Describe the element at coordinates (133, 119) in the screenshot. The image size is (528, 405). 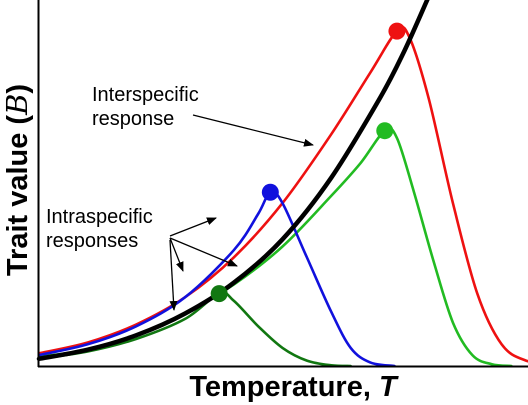
I see `annotation-interspecific-line-2: response` at that location.